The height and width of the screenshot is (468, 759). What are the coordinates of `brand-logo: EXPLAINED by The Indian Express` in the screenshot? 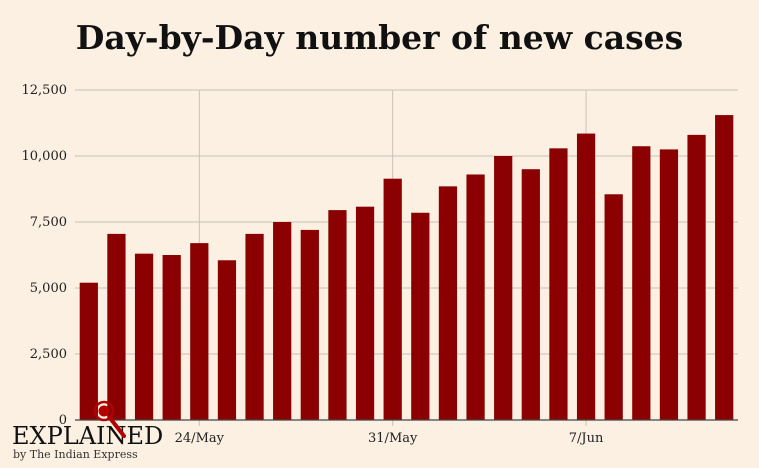 It's located at (97, 433).